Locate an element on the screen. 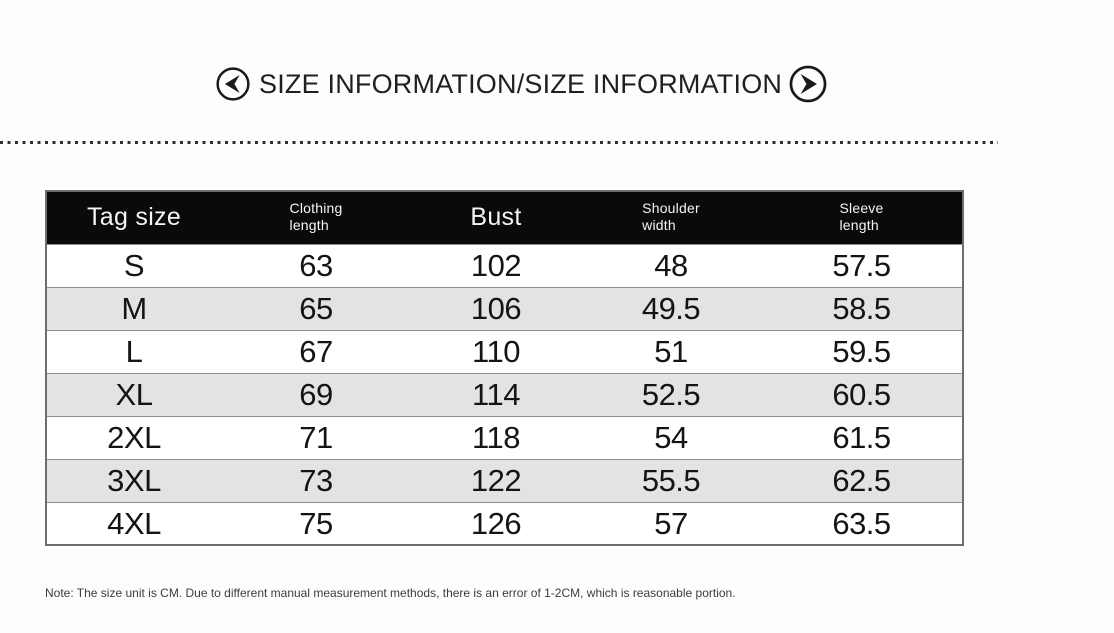 The width and height of the screenshot is (1114, 633). measurement-cell: 67 is located at coordinates (316, 351).